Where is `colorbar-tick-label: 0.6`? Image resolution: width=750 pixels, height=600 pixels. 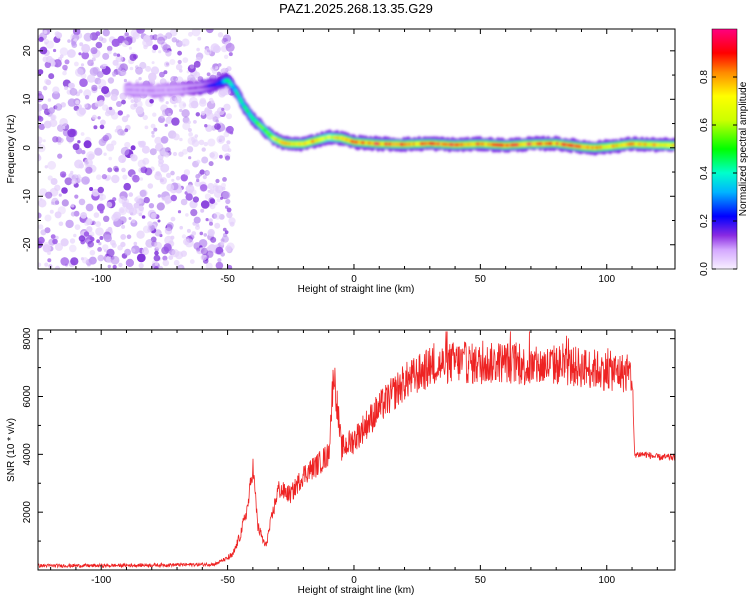
colorbar-tick-label: 0.6 is located at coordinates (704, 125).